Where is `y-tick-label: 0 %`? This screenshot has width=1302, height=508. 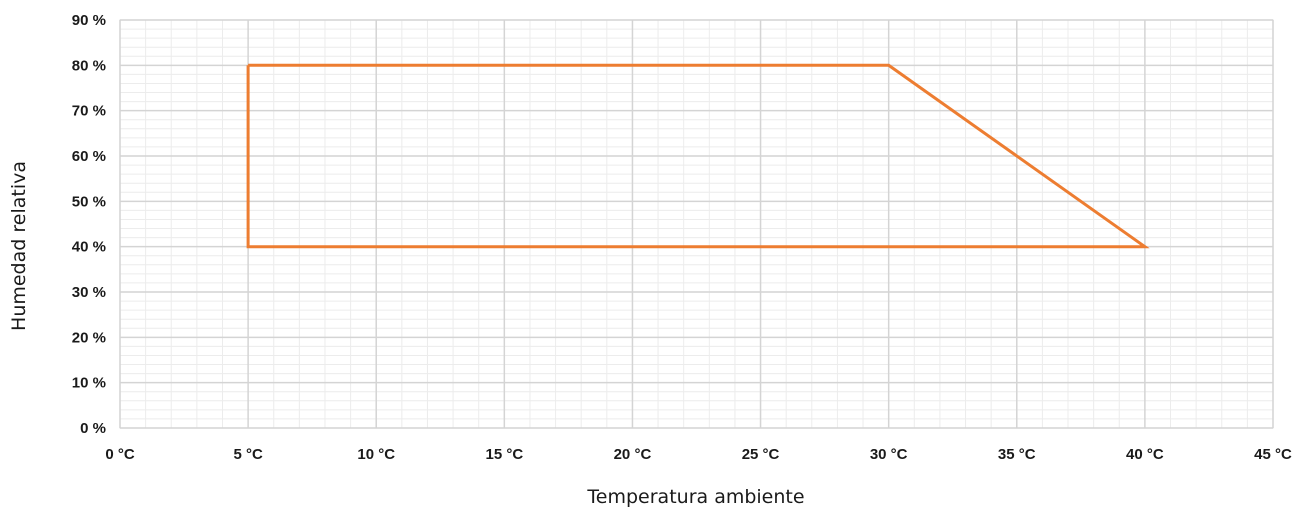
y-tick-label: 0 % is located at coordinates (93, 428).